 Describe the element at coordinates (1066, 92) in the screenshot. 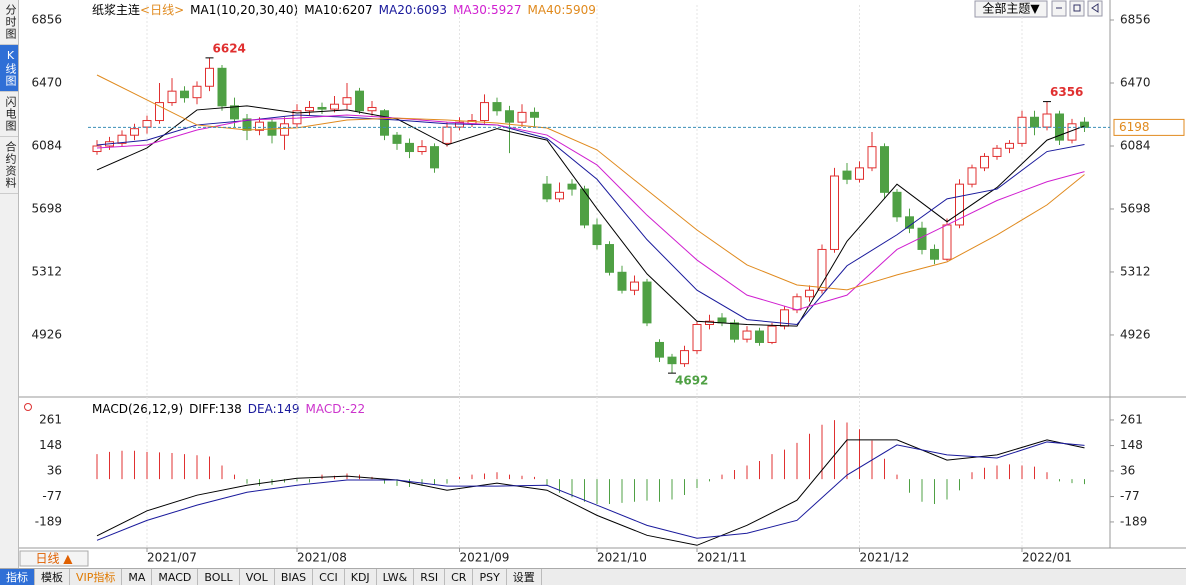

I see `extreme-label: 6356` at that location.